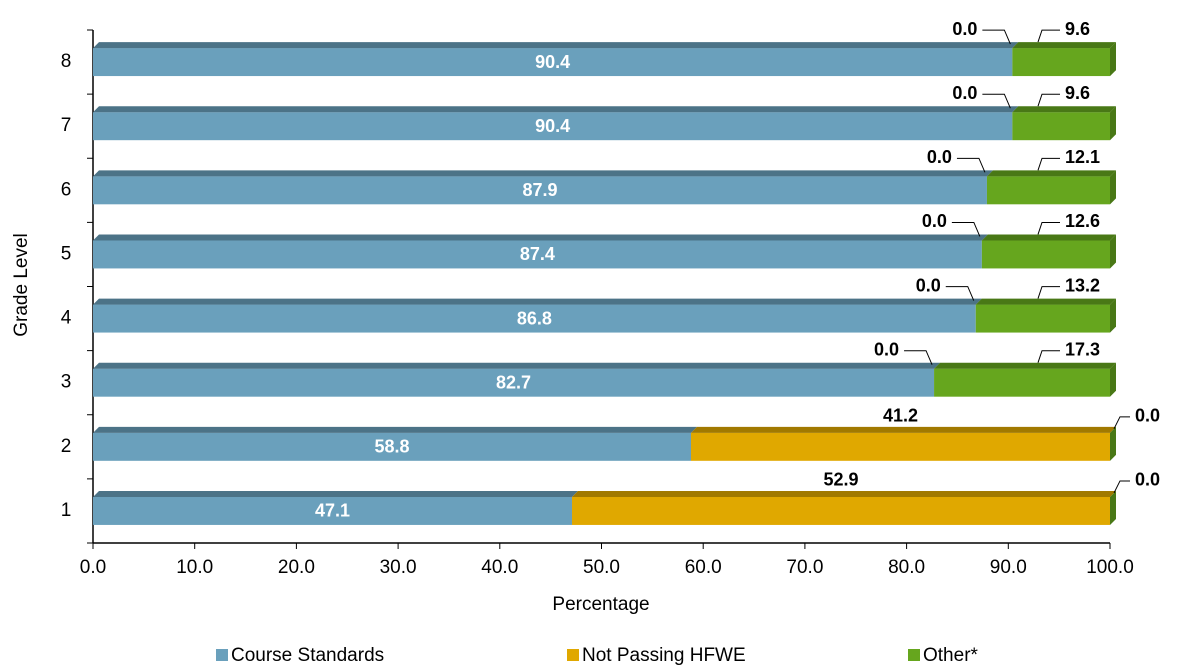 This screenshot has width=1177, height=667. I want to click on x-tick-label: 10.0, so click(194, 567).